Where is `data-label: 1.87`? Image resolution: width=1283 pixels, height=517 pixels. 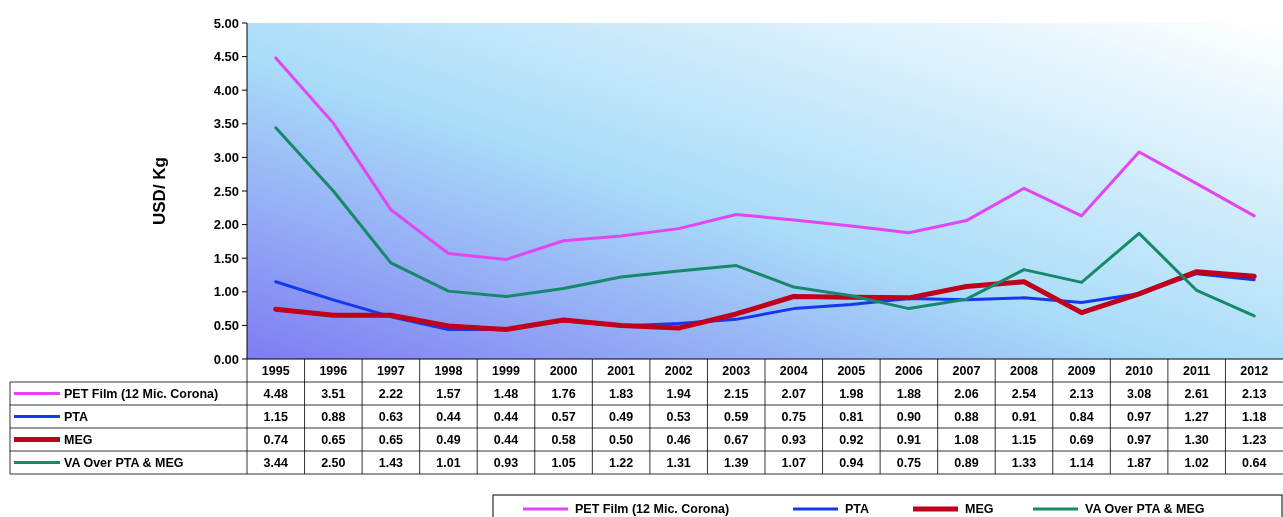
data-label: 1.87 is located at coordinates (1139, 462).